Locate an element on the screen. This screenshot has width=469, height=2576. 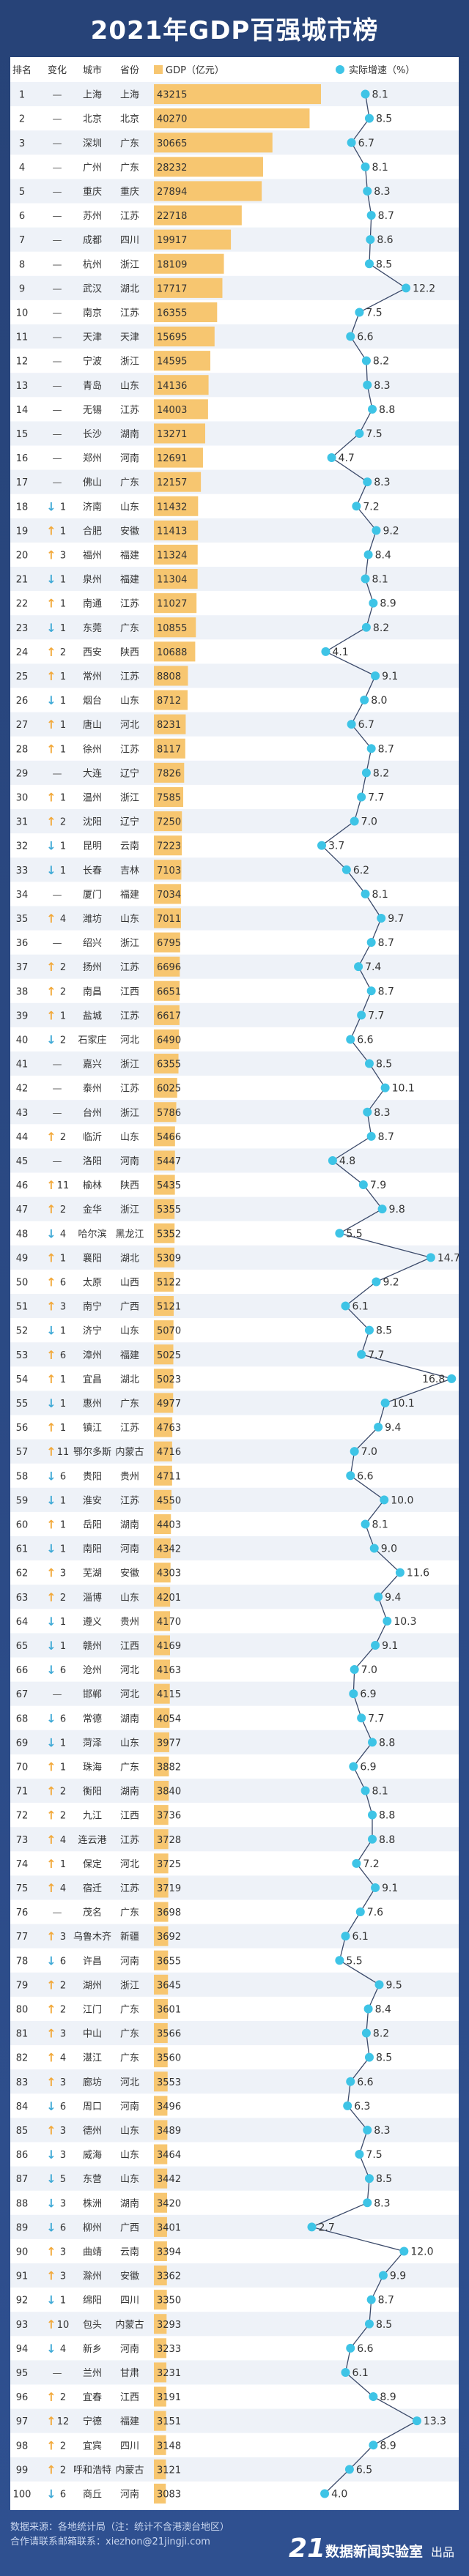
province-label: 浙江 is located at coordinates (129, 1210).